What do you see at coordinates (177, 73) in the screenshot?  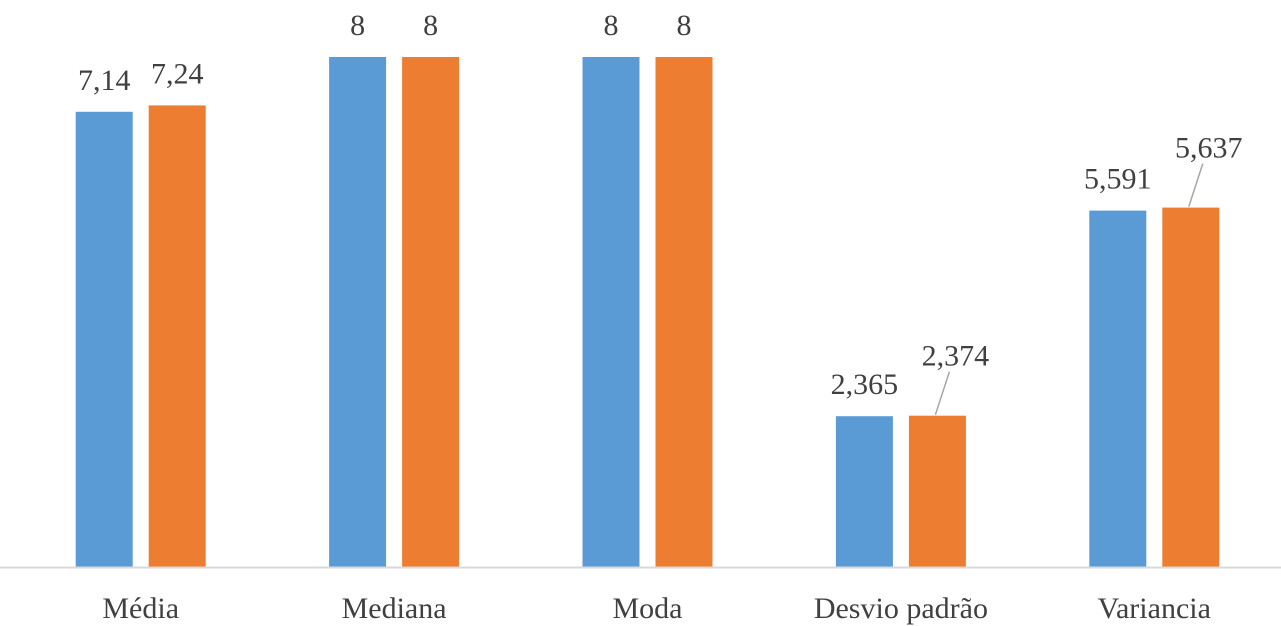 I see `value-label-media-series-2: 7,24` at bounding box center [177, 73].